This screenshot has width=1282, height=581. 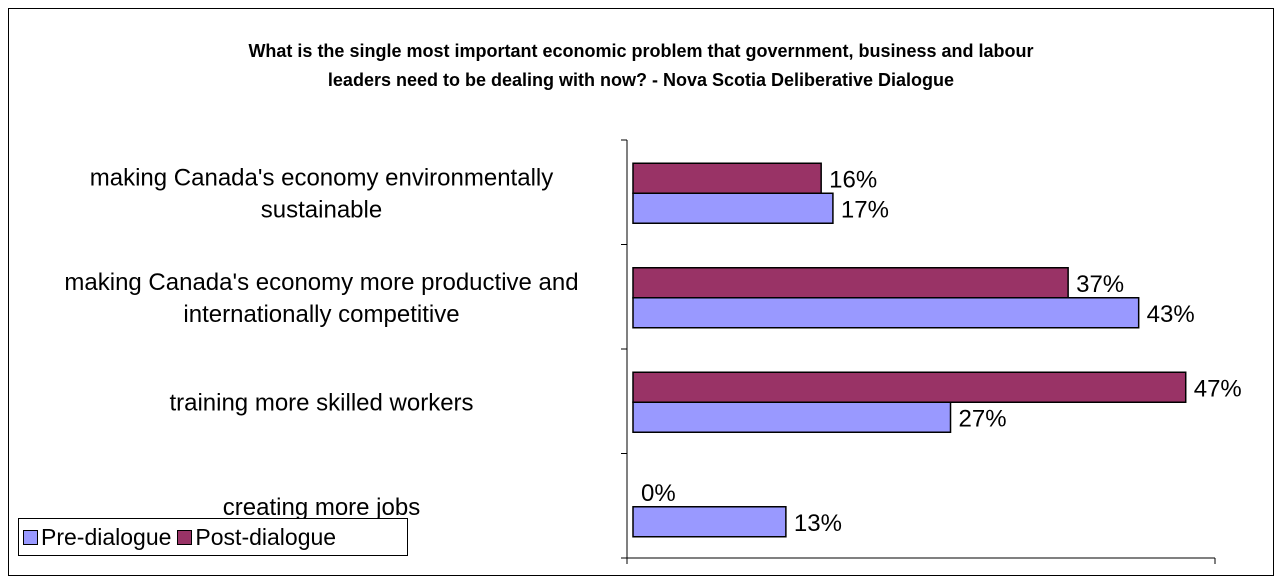 I want to click on category-label: internationally competitive, so click(x=321, y=314).